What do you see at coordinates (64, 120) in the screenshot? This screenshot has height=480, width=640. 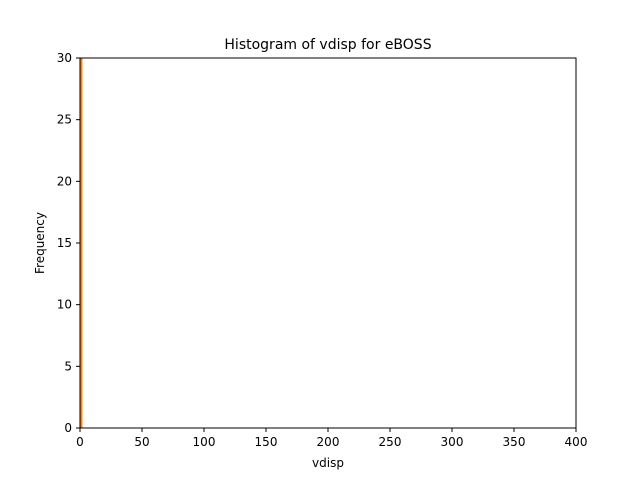 I see `y-tick-label: 25` at bounding box center [64, 120].